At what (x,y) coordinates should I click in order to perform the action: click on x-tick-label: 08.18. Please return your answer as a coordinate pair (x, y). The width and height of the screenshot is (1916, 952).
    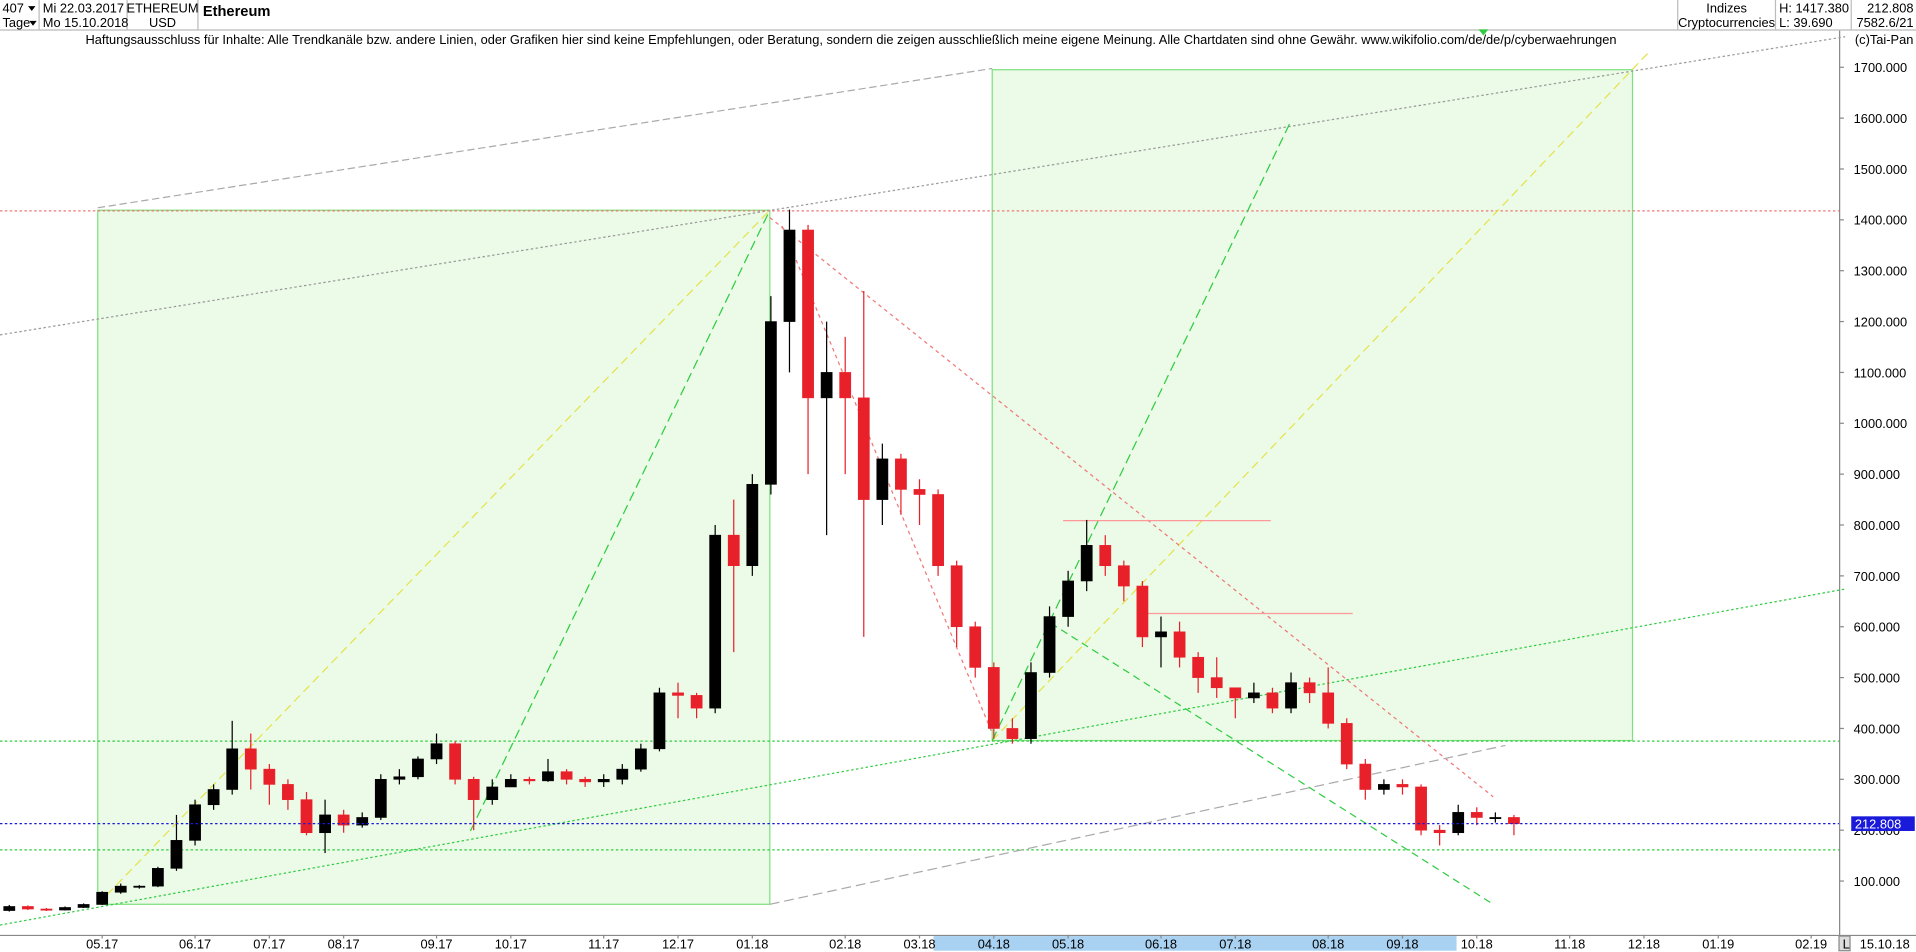
    Looking at the image, I should click on (1328, 943).